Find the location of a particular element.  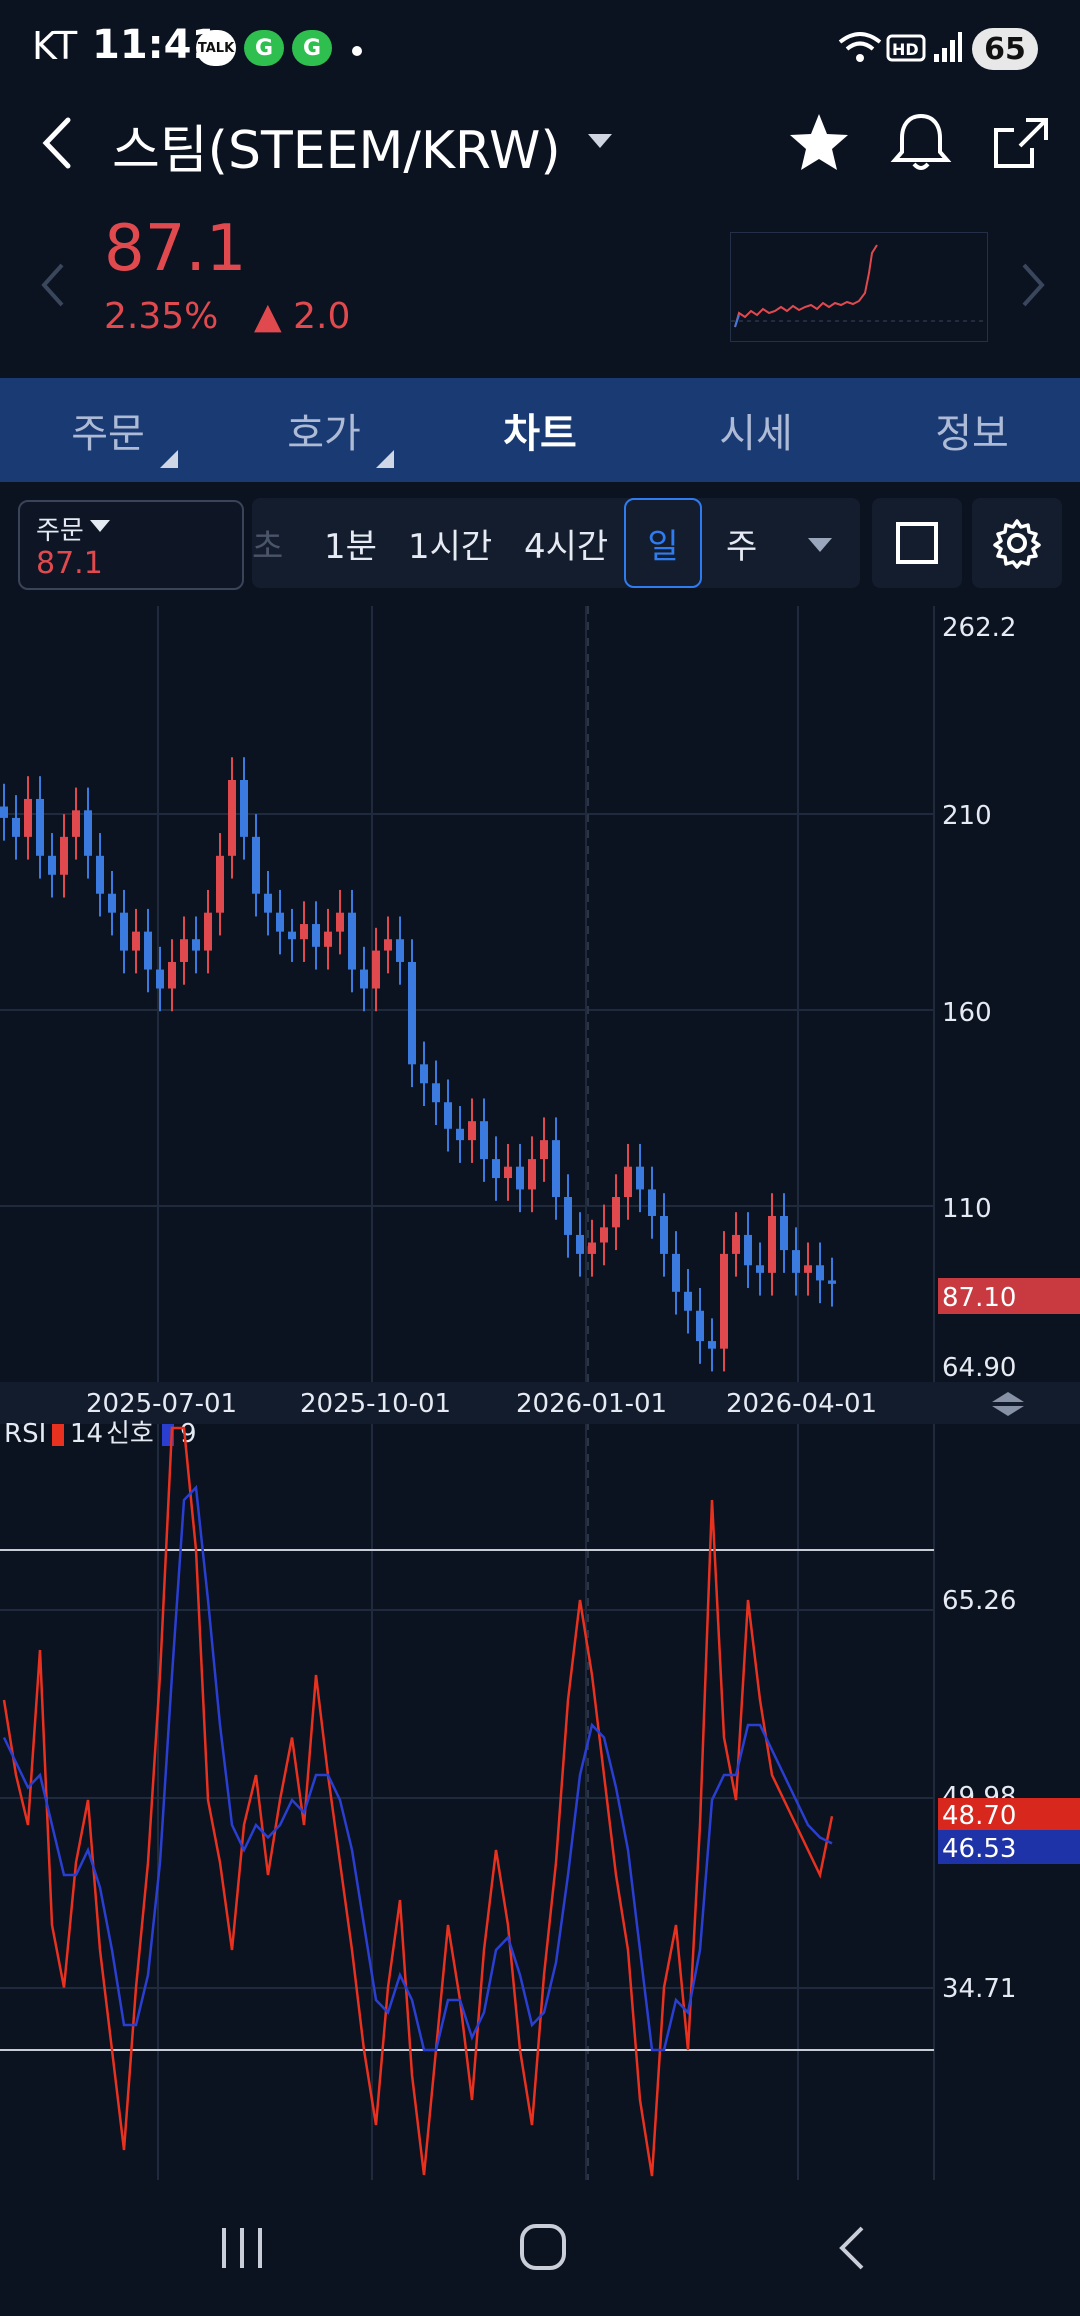

app-notification-icon: G is located at coordinates (264, 48).